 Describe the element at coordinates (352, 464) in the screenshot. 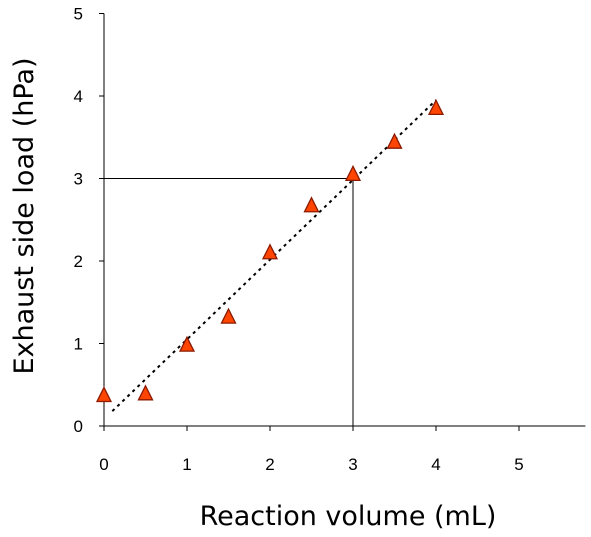

I see `x-tick-label: 3` at that location.